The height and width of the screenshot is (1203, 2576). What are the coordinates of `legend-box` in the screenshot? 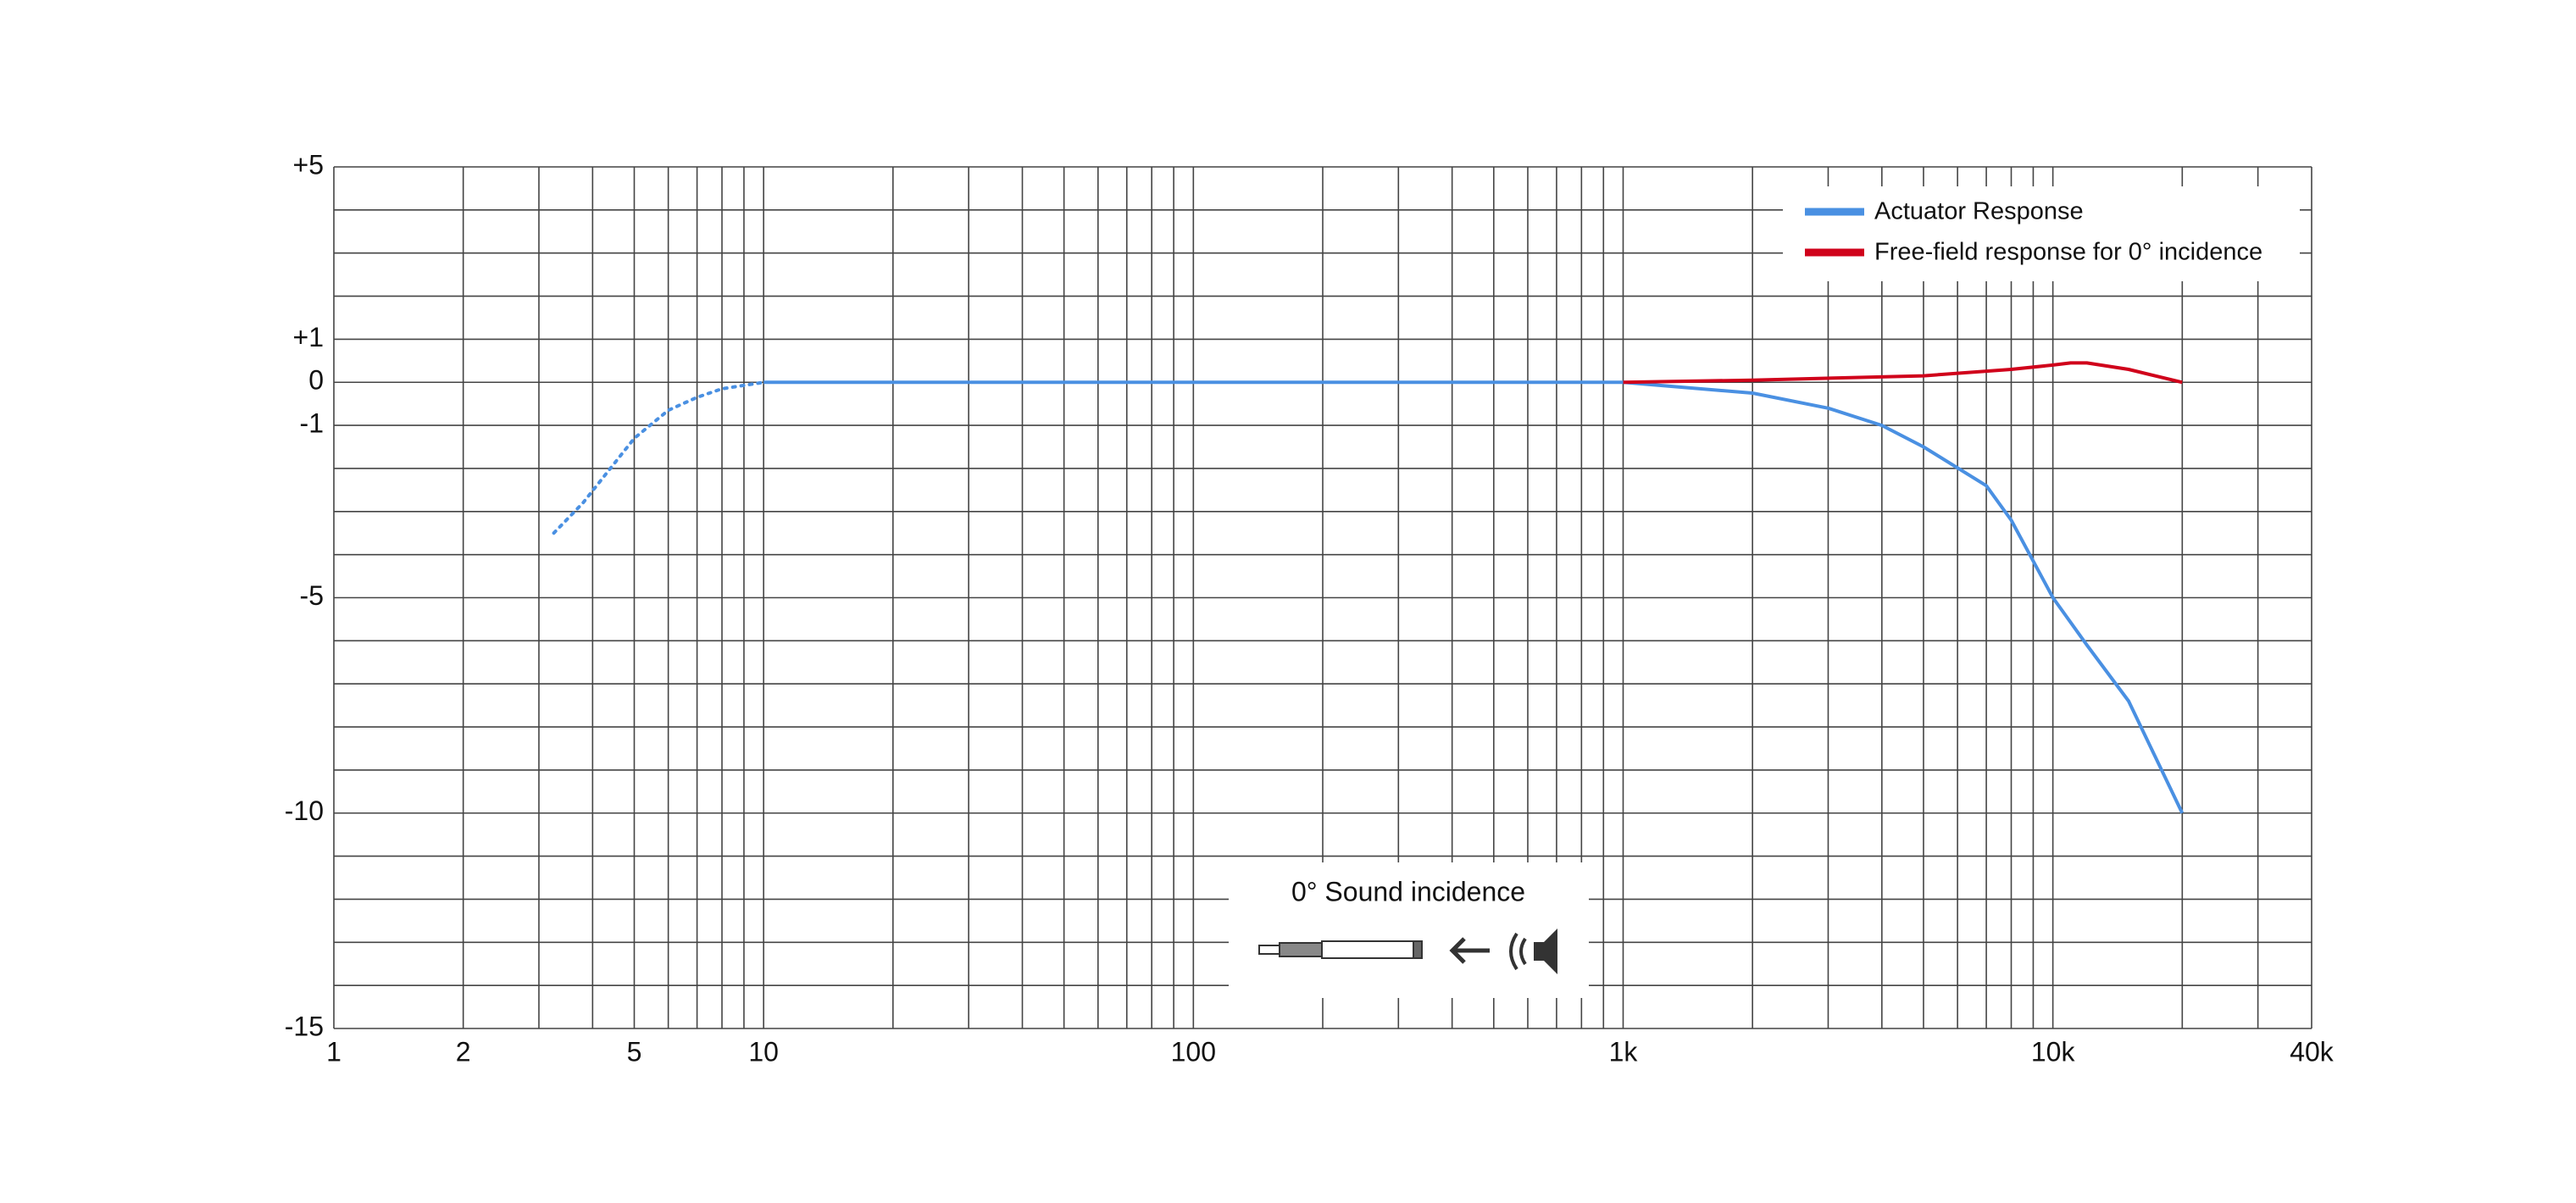 It's located at (2041, 234).